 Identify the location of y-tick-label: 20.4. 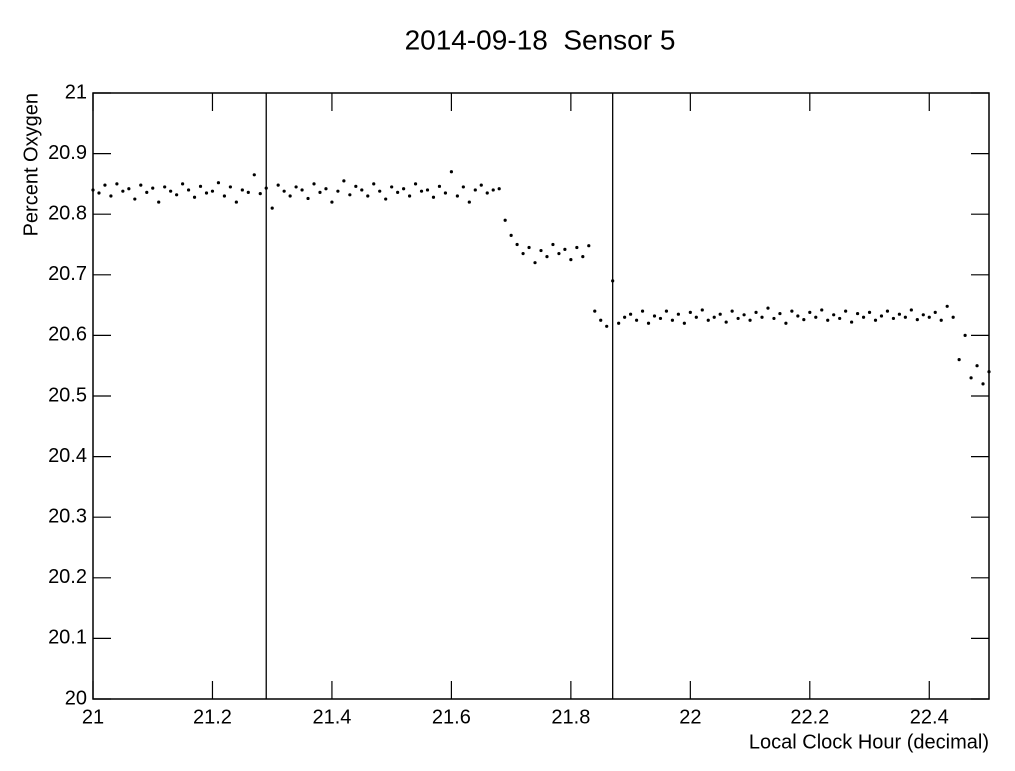
(67, 456).